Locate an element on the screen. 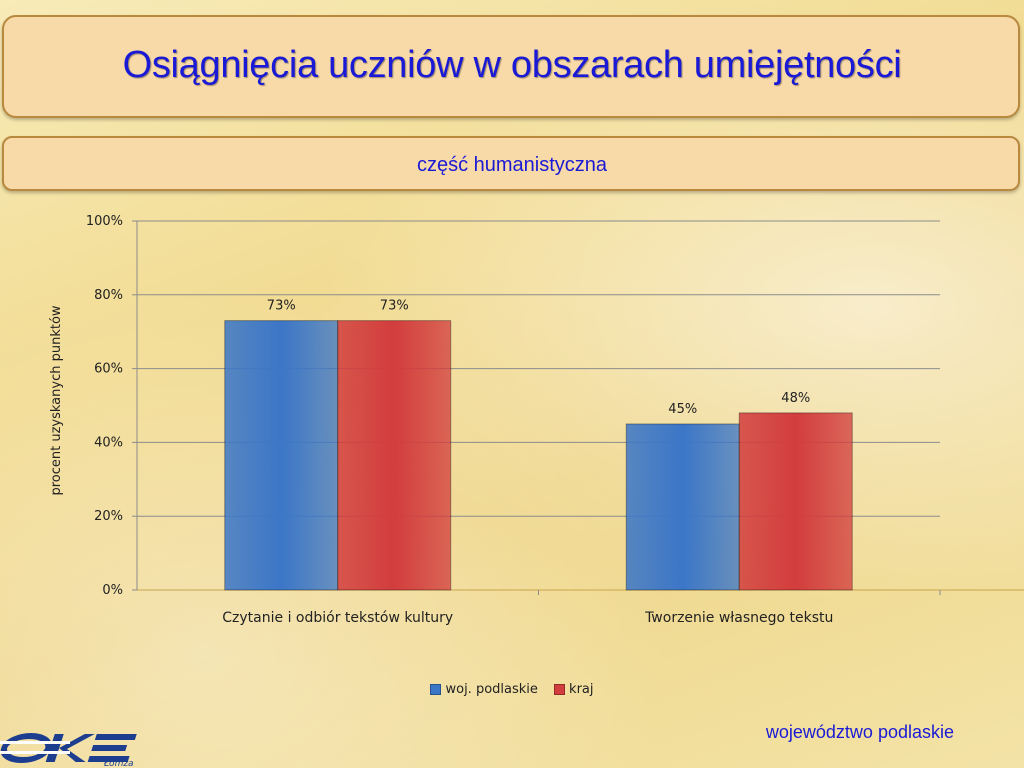 The height and width of the screenshot is (768, 1024). y-tick-label: 100% is located at coordinates (104, 221).